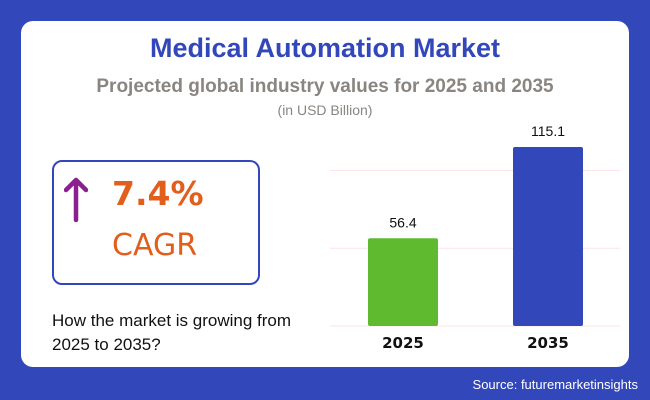 The image size is (650, 400). I want to click on source-text: Source: futuremarketinsights, so click(555, 384).